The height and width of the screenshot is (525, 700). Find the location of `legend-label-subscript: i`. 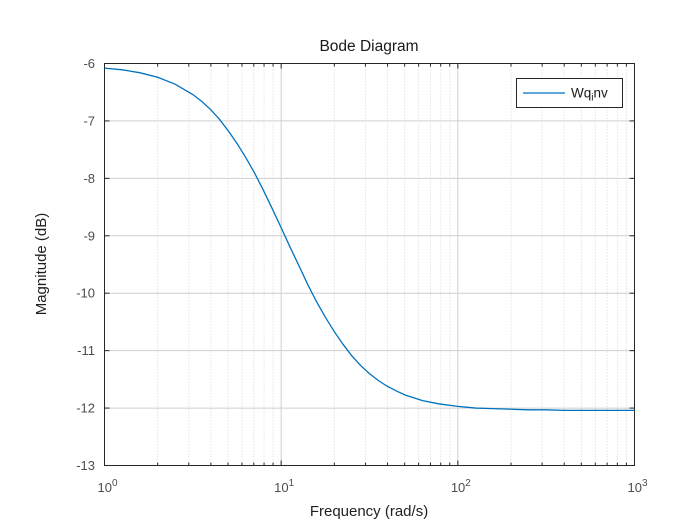

legend-label-subscript: i is located at coordinates (592, 98).